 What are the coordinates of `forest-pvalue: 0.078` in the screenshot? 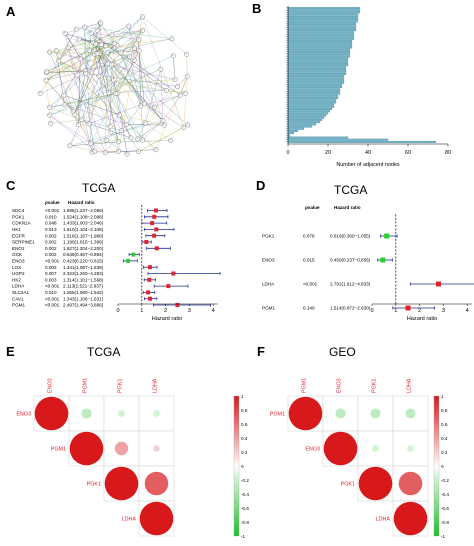 It's located at (309, 236).